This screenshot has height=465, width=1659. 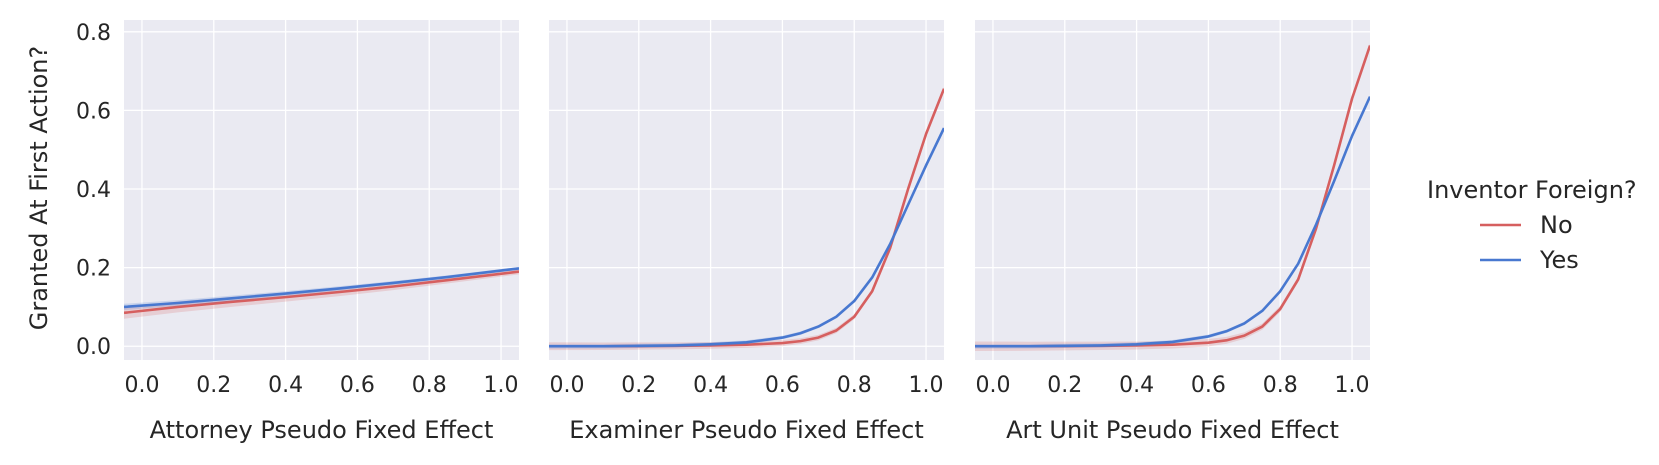 I want to click on y-tick-label: 0.4, so click(x=93, y=190).